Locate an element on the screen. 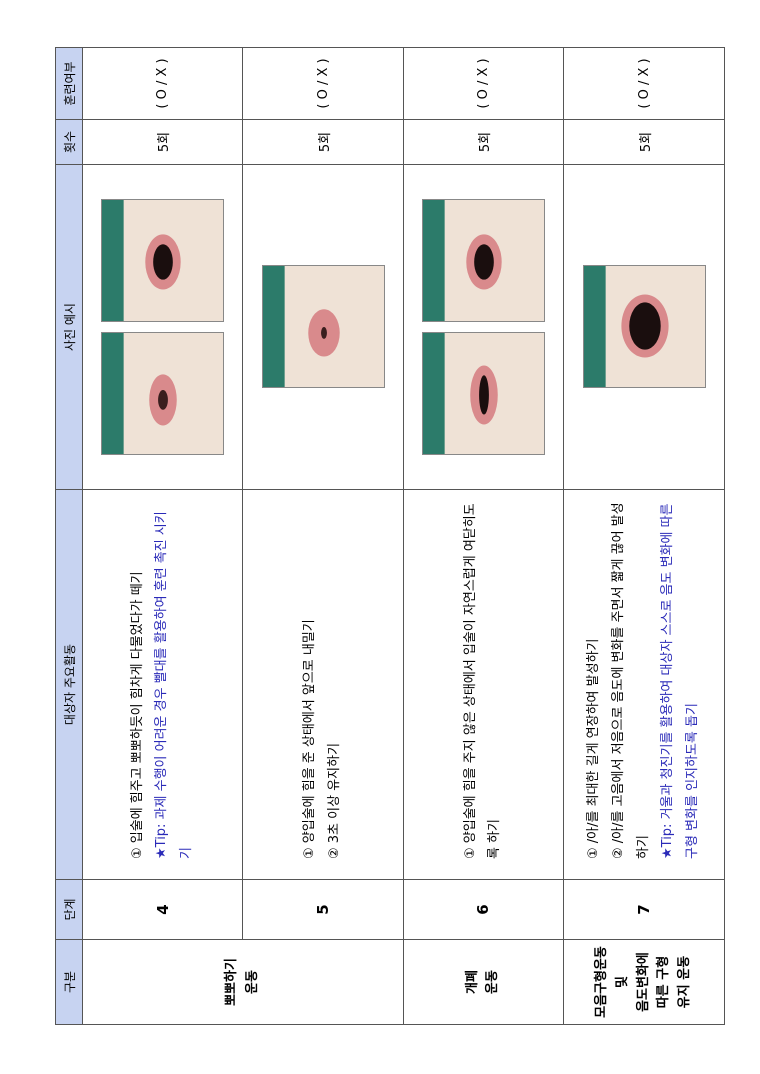 This screenshot has width=760, height=1074. header-row: 구분 단계 대상자 주요활동 사진 예시 횟수 훈련여부 is located at coordinates (69, 536).